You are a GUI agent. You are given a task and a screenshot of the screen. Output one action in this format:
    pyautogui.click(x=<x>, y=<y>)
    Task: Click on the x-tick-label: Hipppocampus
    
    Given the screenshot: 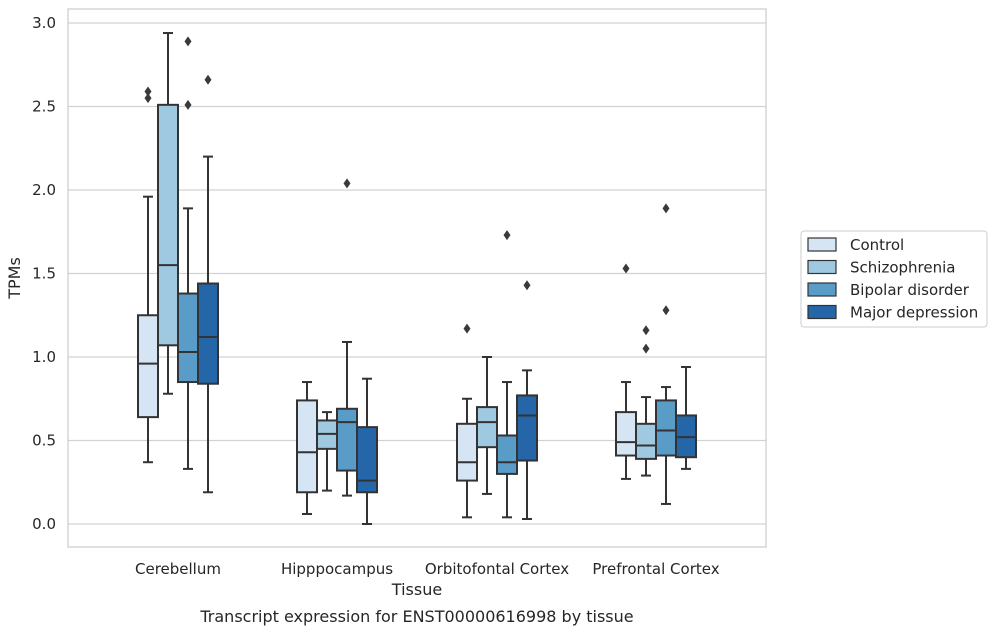 What is the action you would take?
    pyautogui.click(x=337, y=569)
    